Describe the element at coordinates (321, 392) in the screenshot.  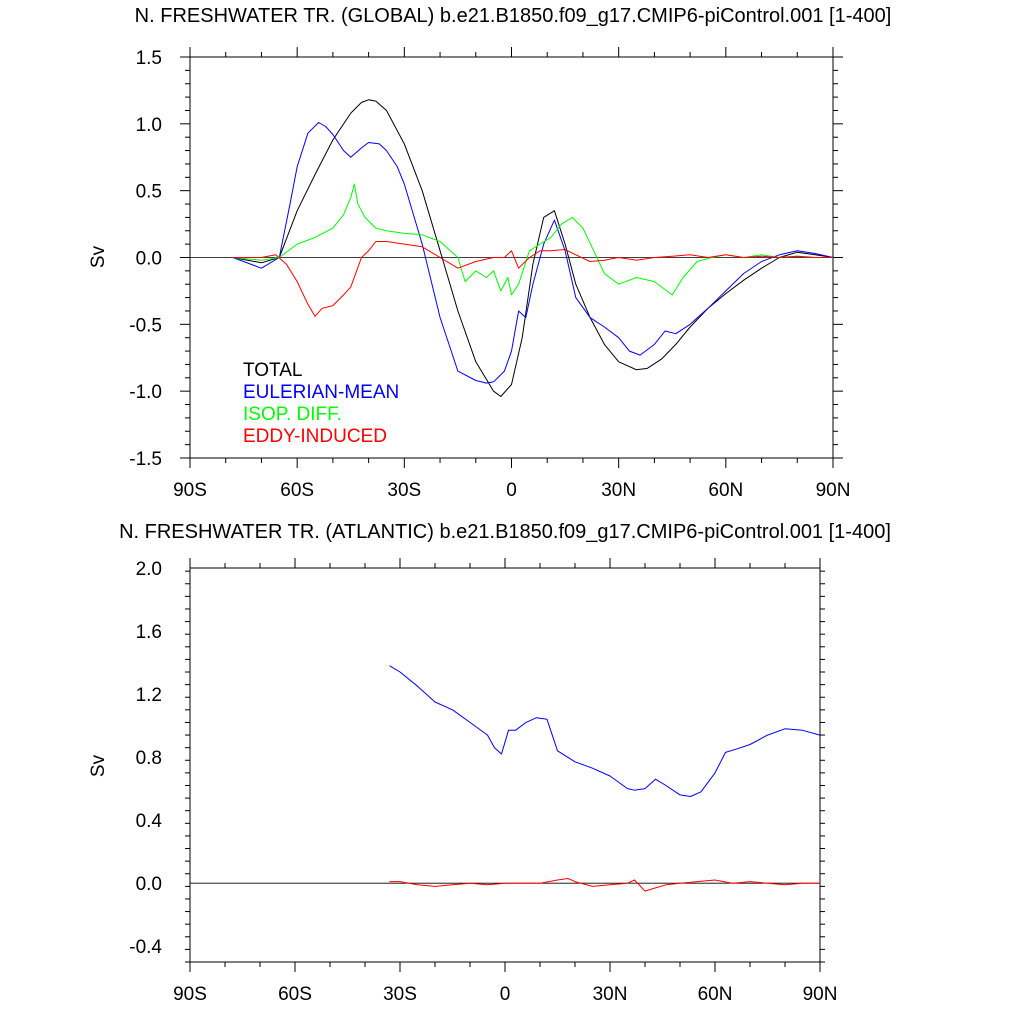
I see `legend-entry: EULERIAN-MEAN` at that location.